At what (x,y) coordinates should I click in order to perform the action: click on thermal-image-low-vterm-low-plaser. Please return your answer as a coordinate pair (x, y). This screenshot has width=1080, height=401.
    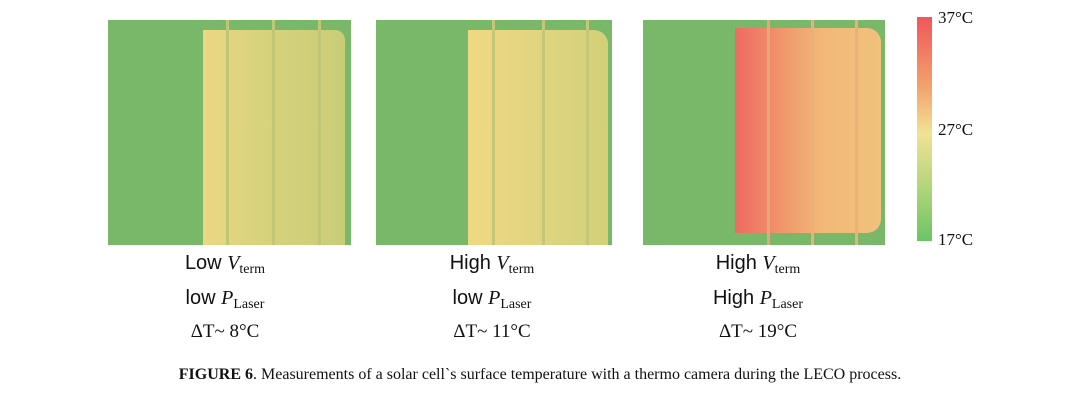
    Looking at the image, I should click on (229, 132).